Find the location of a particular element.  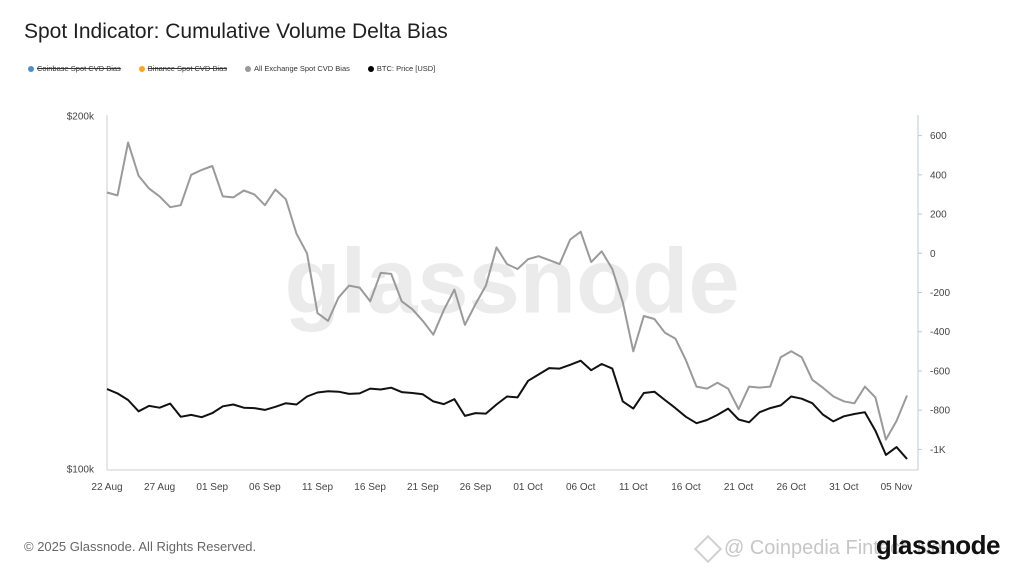

x-tick-label: 26 Sep is located at coordinates (476, 487).